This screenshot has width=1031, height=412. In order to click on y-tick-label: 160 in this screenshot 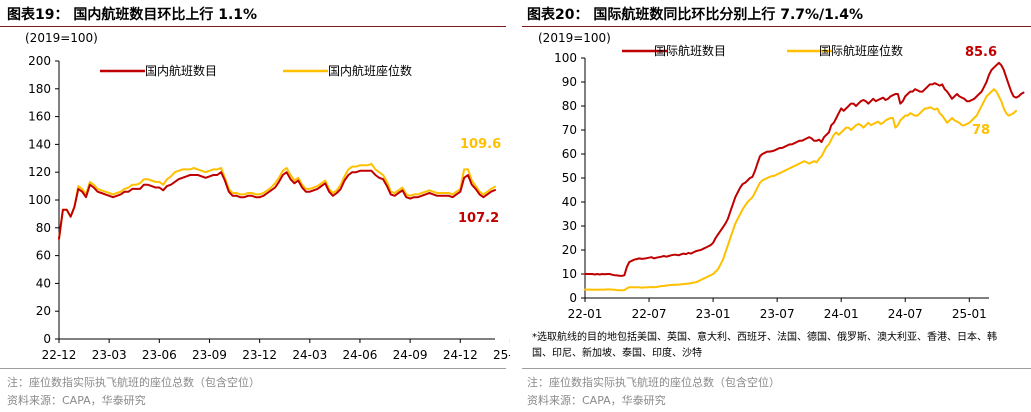, I will do `click(39, 117)`.